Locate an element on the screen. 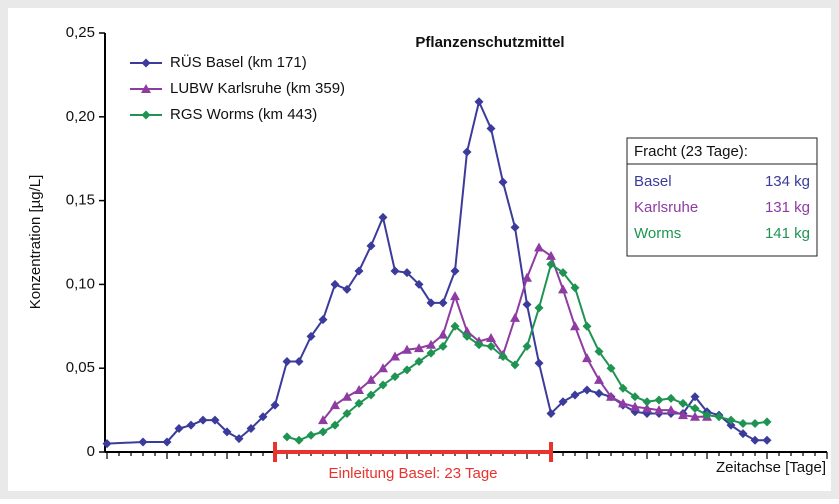 This screenshot has width=839, height=504. fracht-value: 141 kg is located at coordinates (787, 233).